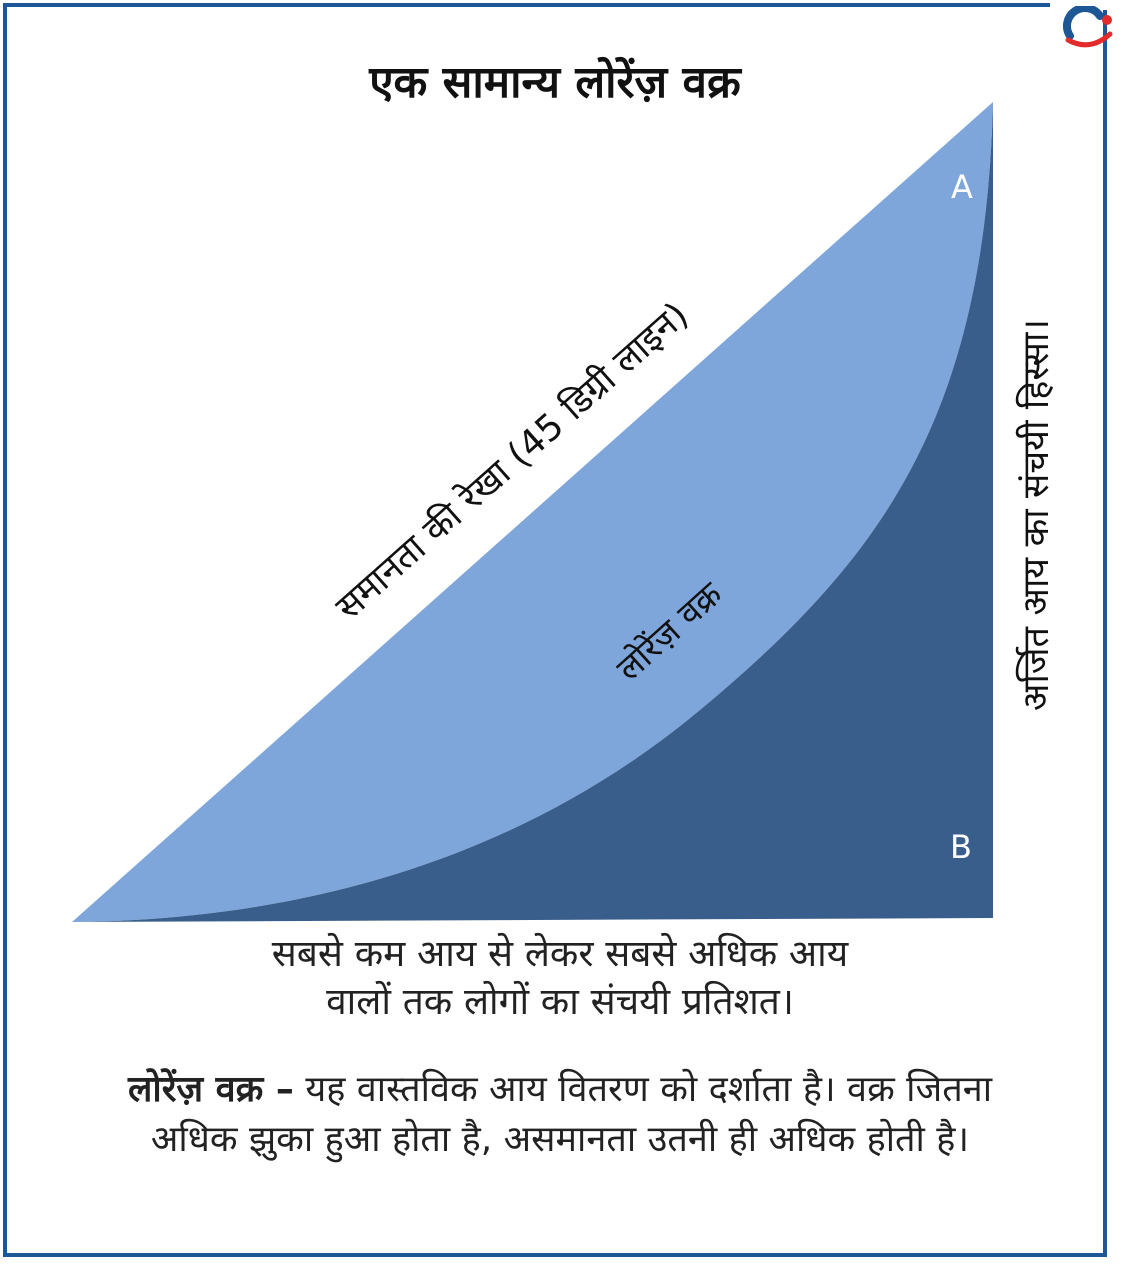 The height and width of the screenshot is (1266, 1122). What do you see at coordinates (560, 953) in the screenshot?
I see `x-axis-label-line1: सबसे कम आय से लेकर सबसे अधिक आय` at bounding box center [560, 953].